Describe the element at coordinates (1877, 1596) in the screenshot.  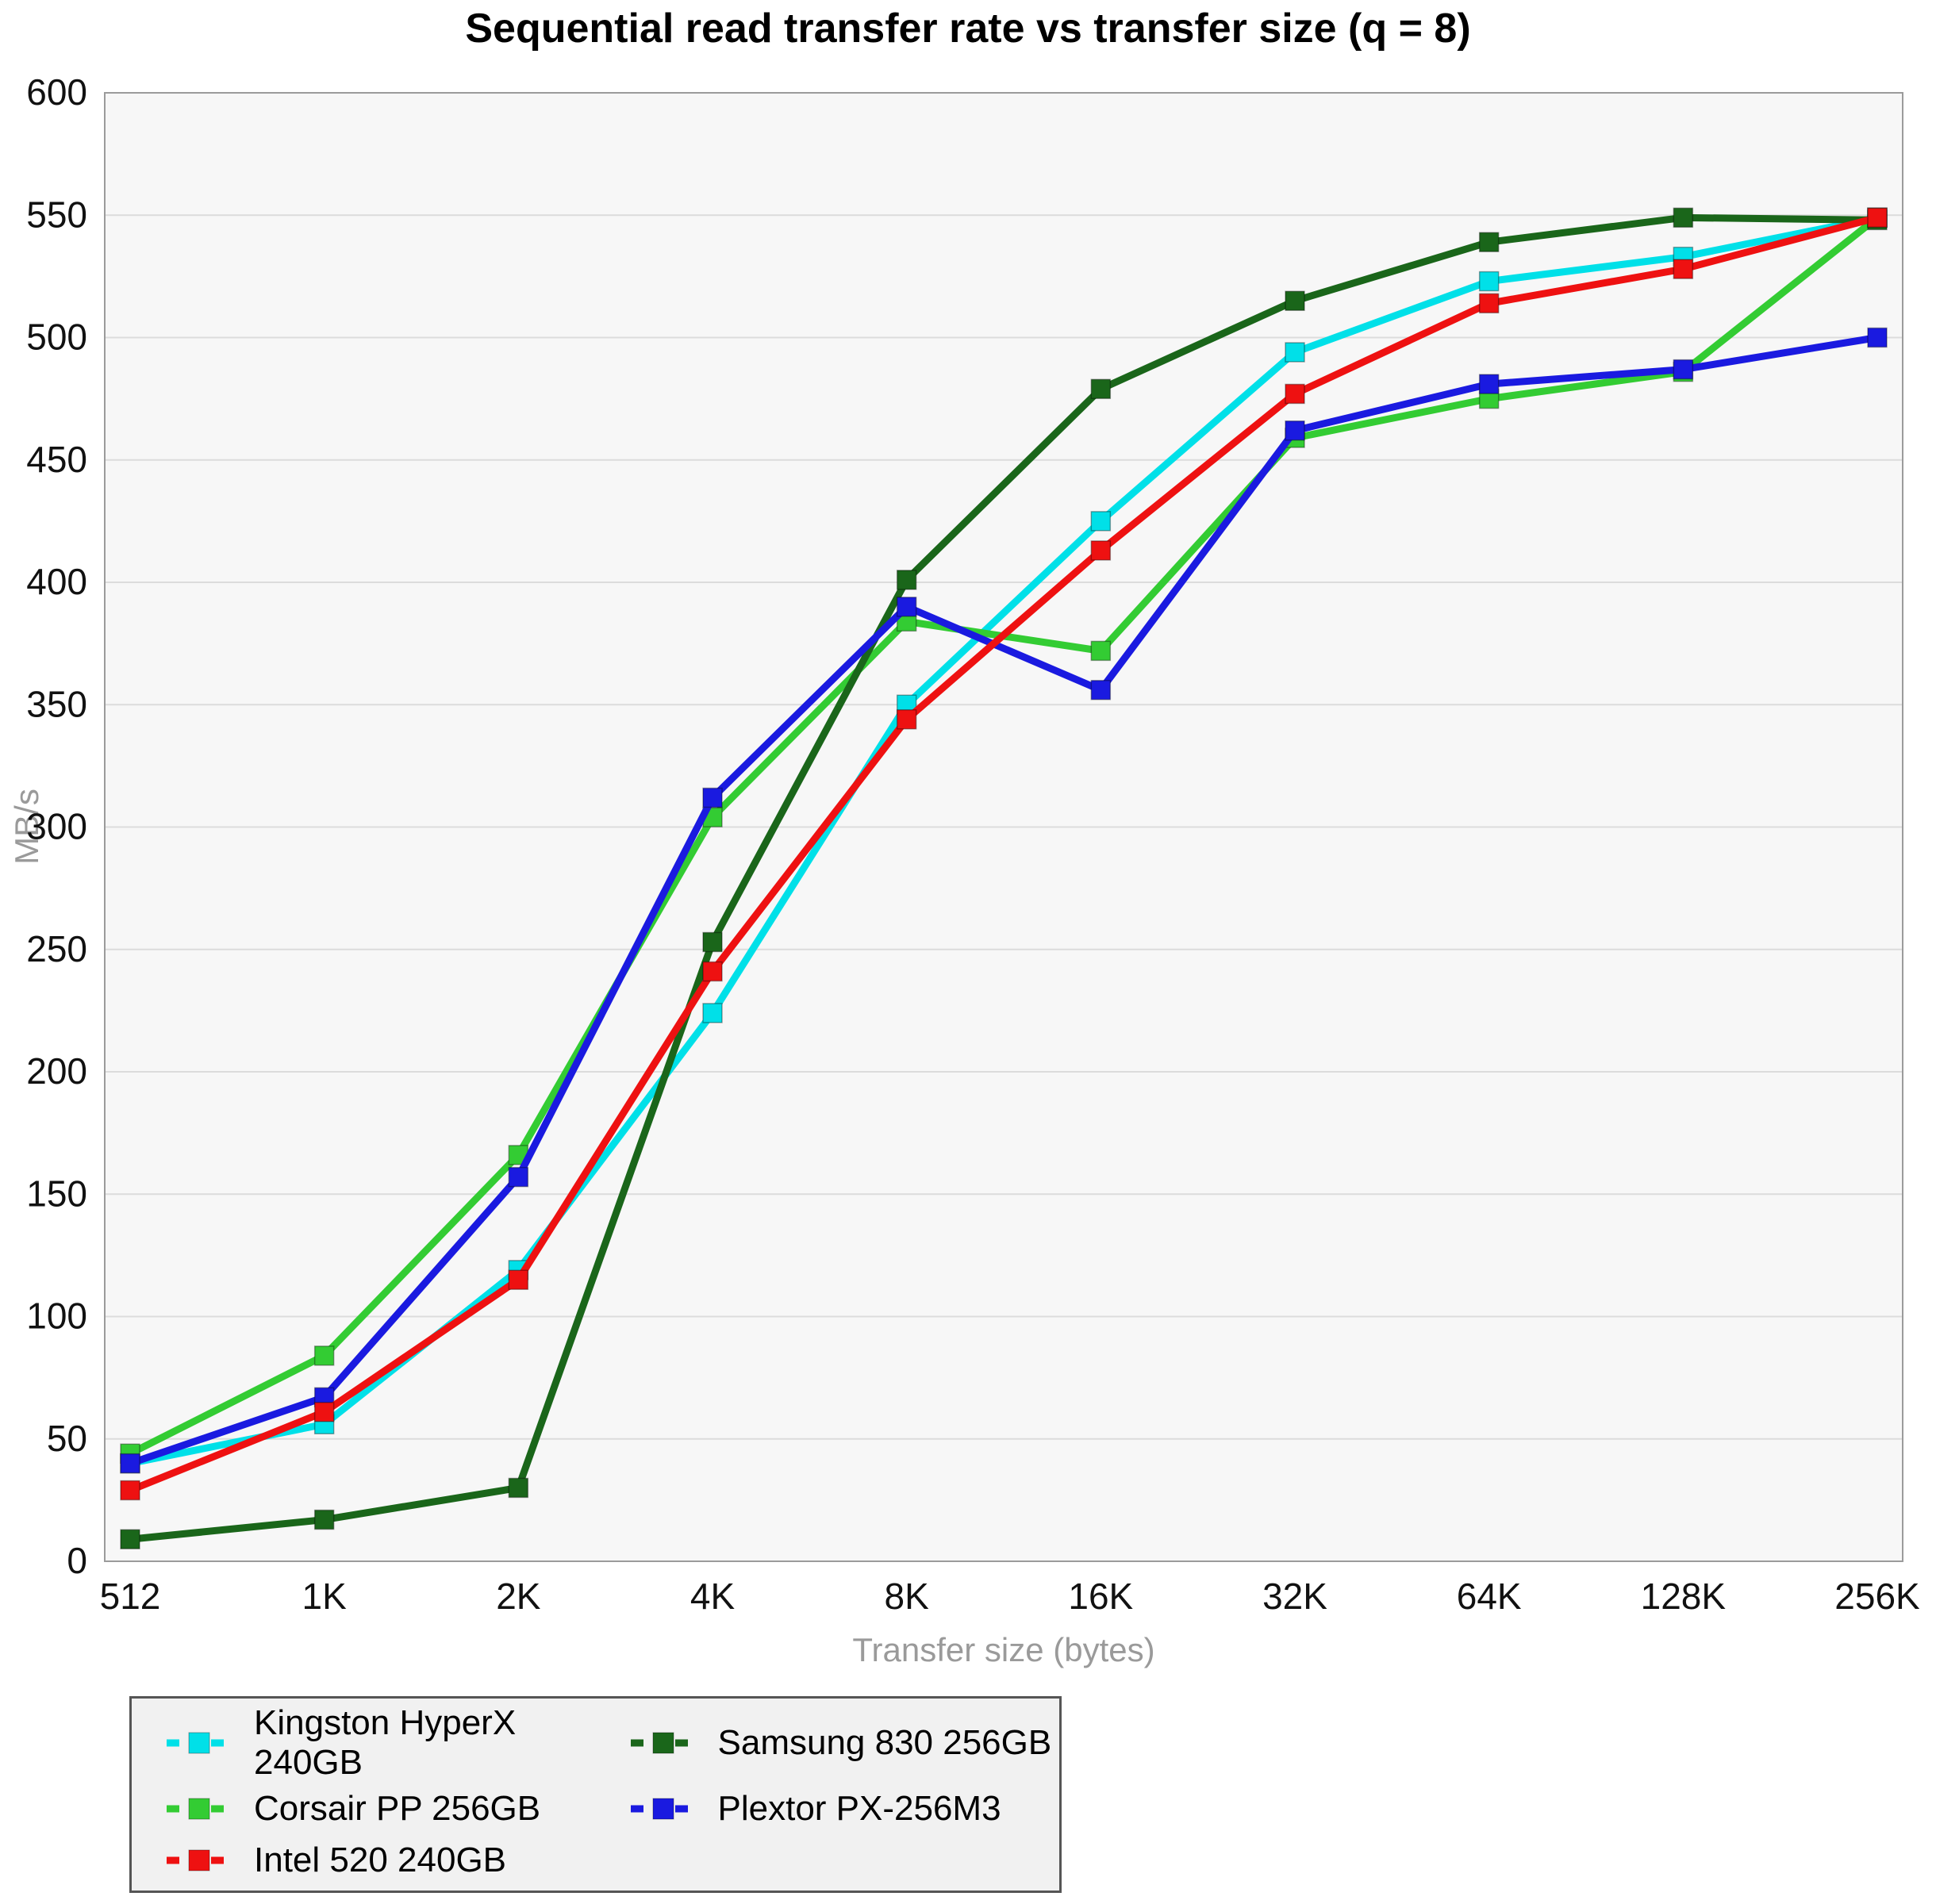
I see `x-tick-label: 256K` at that location.